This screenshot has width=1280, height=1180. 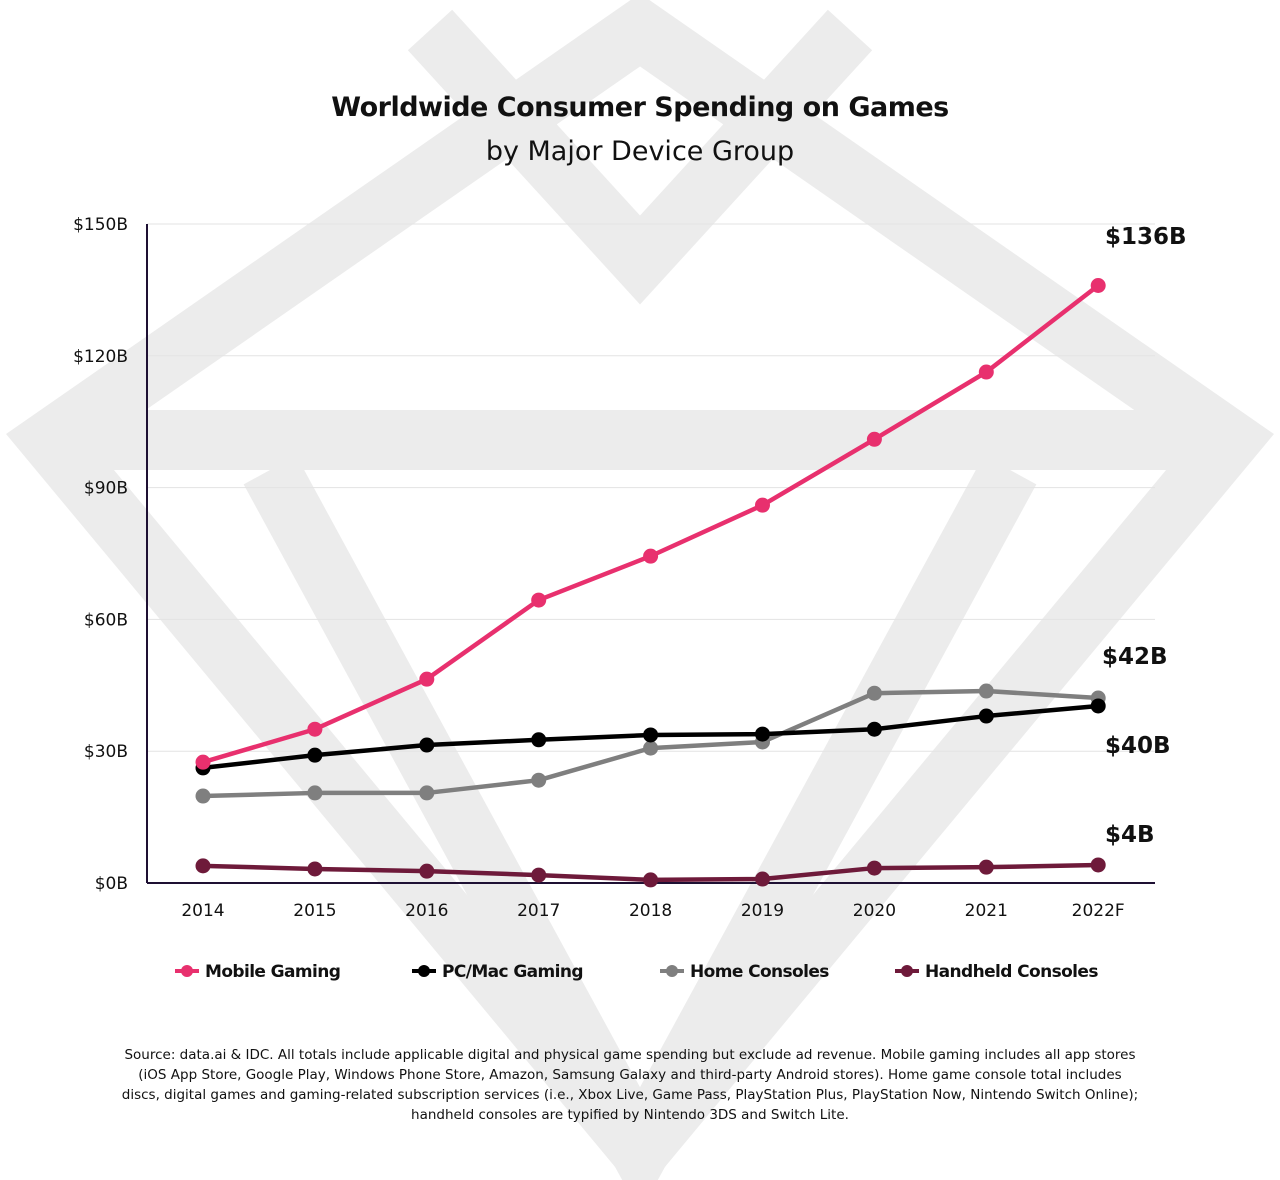 What do you see at coordinates (314, 911) in the screenshot?
I see `x-tick-label: 2015` at bounding box center [314, 911].